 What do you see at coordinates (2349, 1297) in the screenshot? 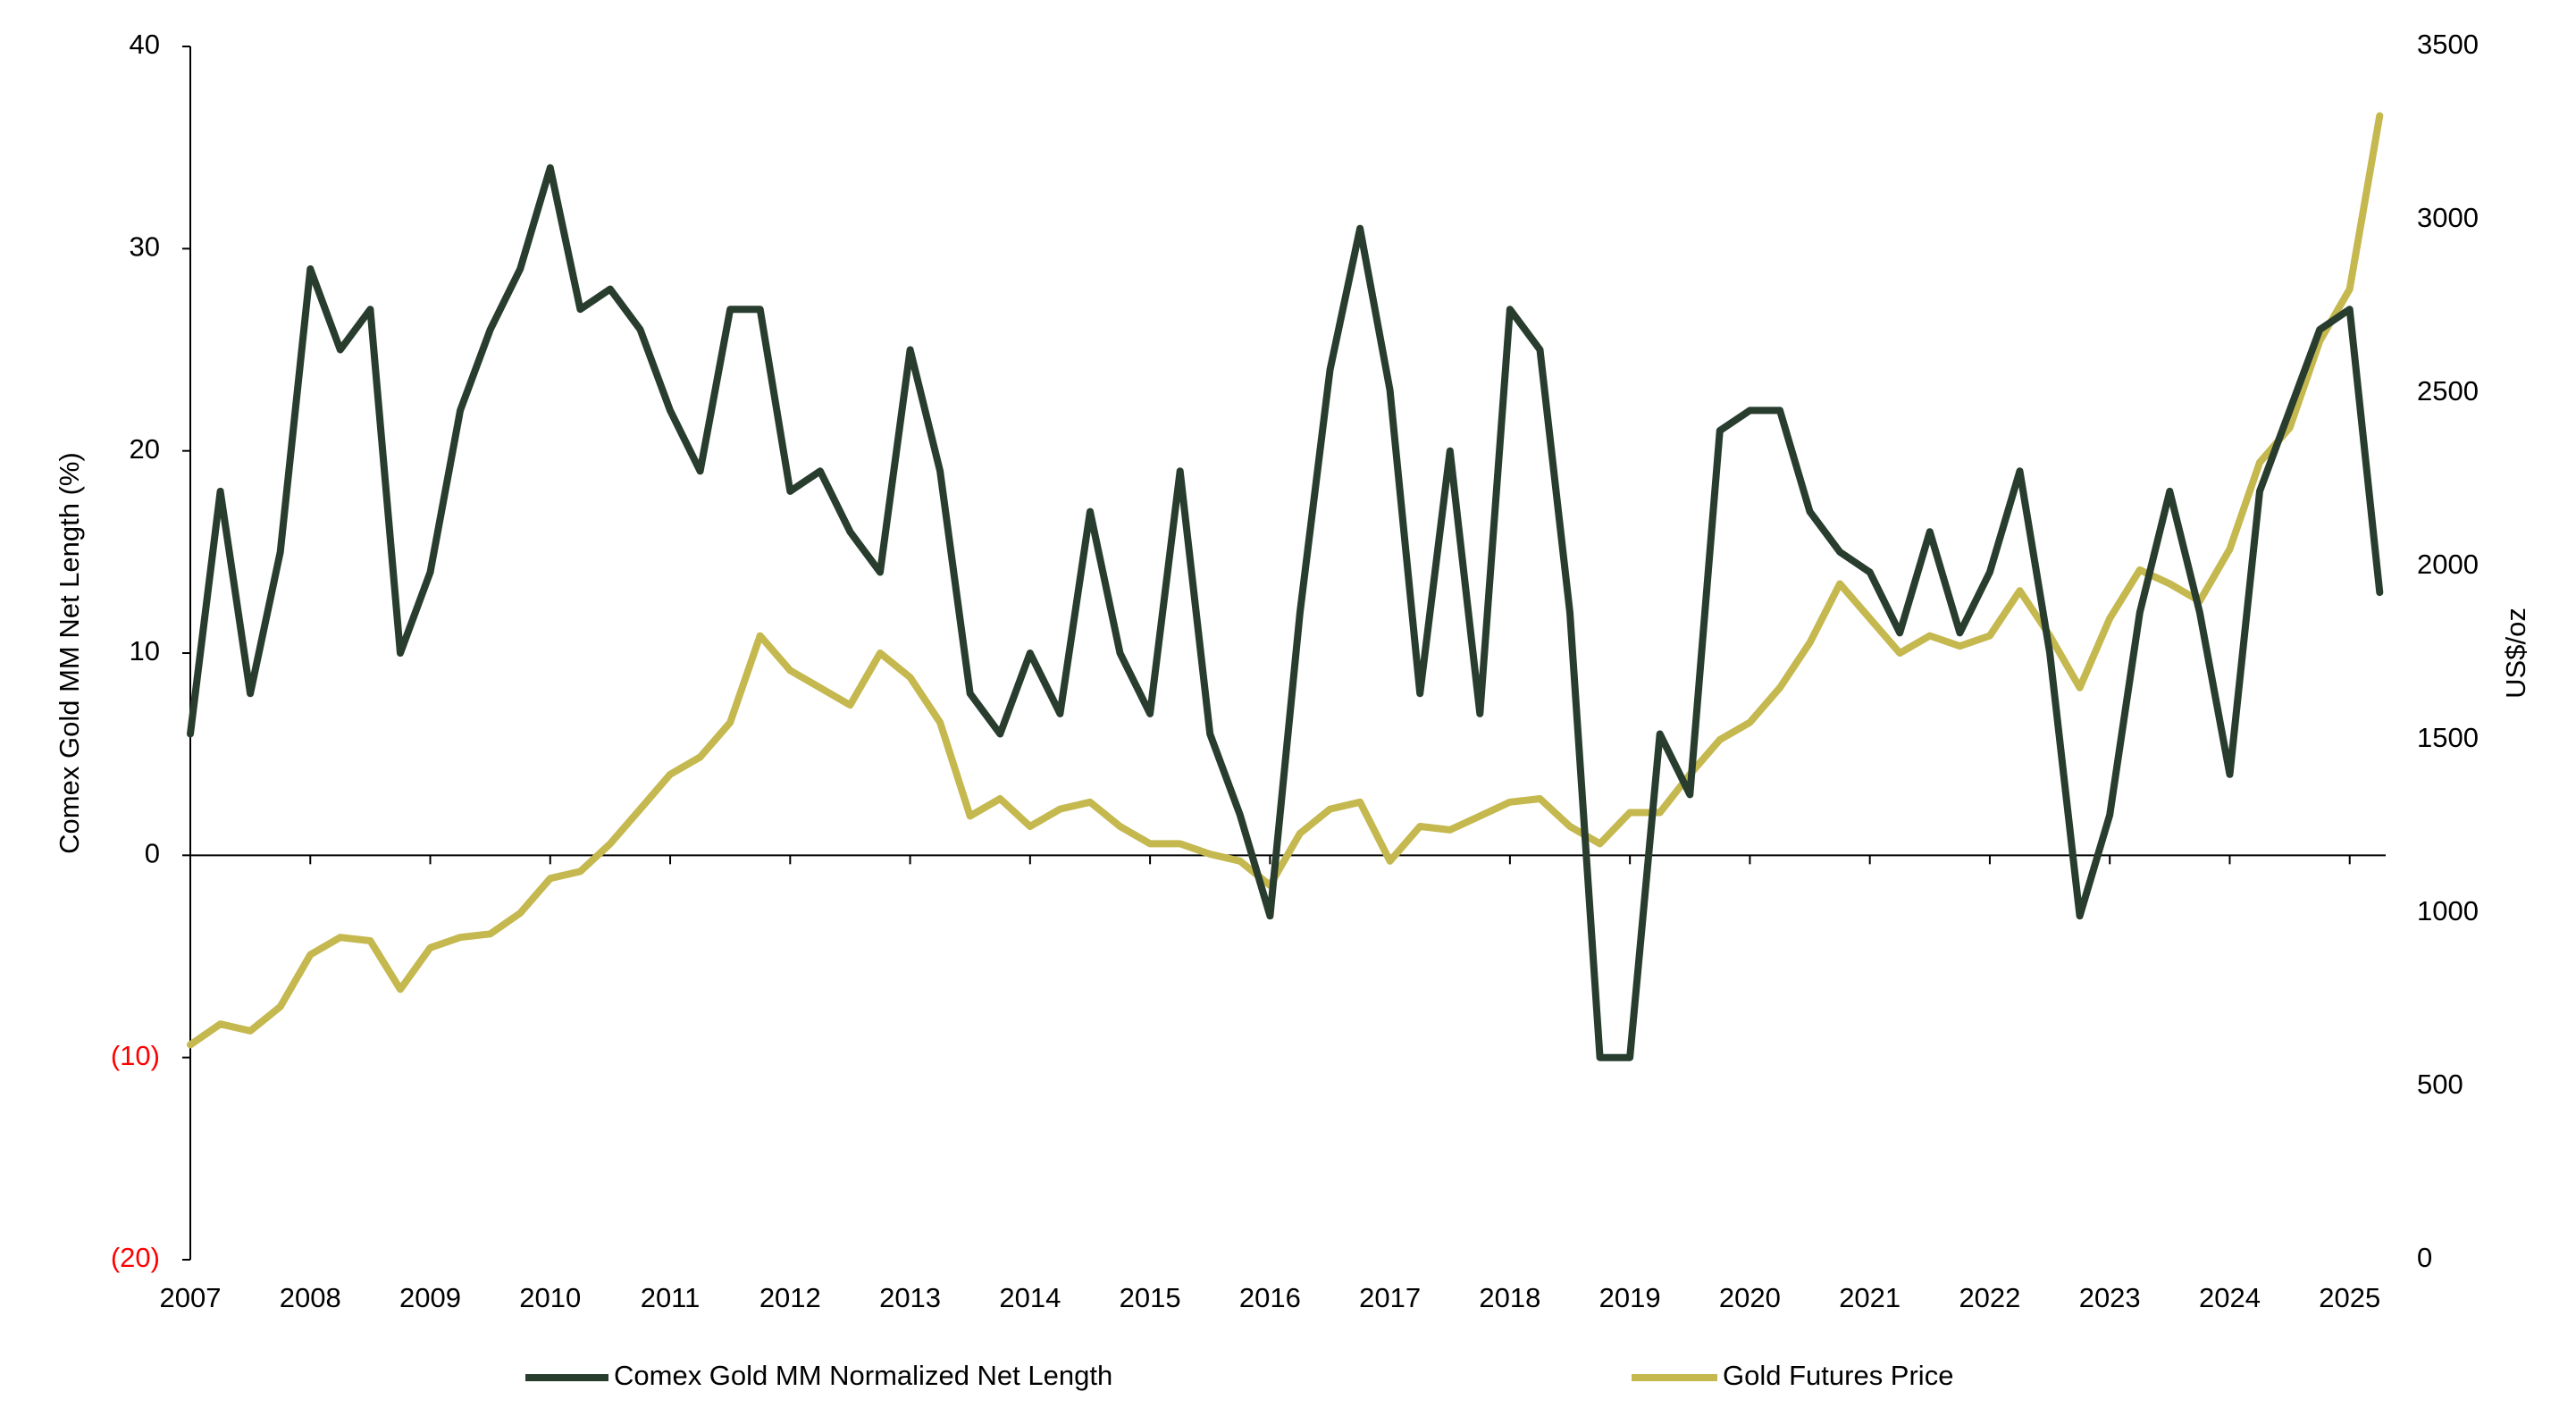
I see `x-tick-label: 2025` at bounding box center [2349, 1297].